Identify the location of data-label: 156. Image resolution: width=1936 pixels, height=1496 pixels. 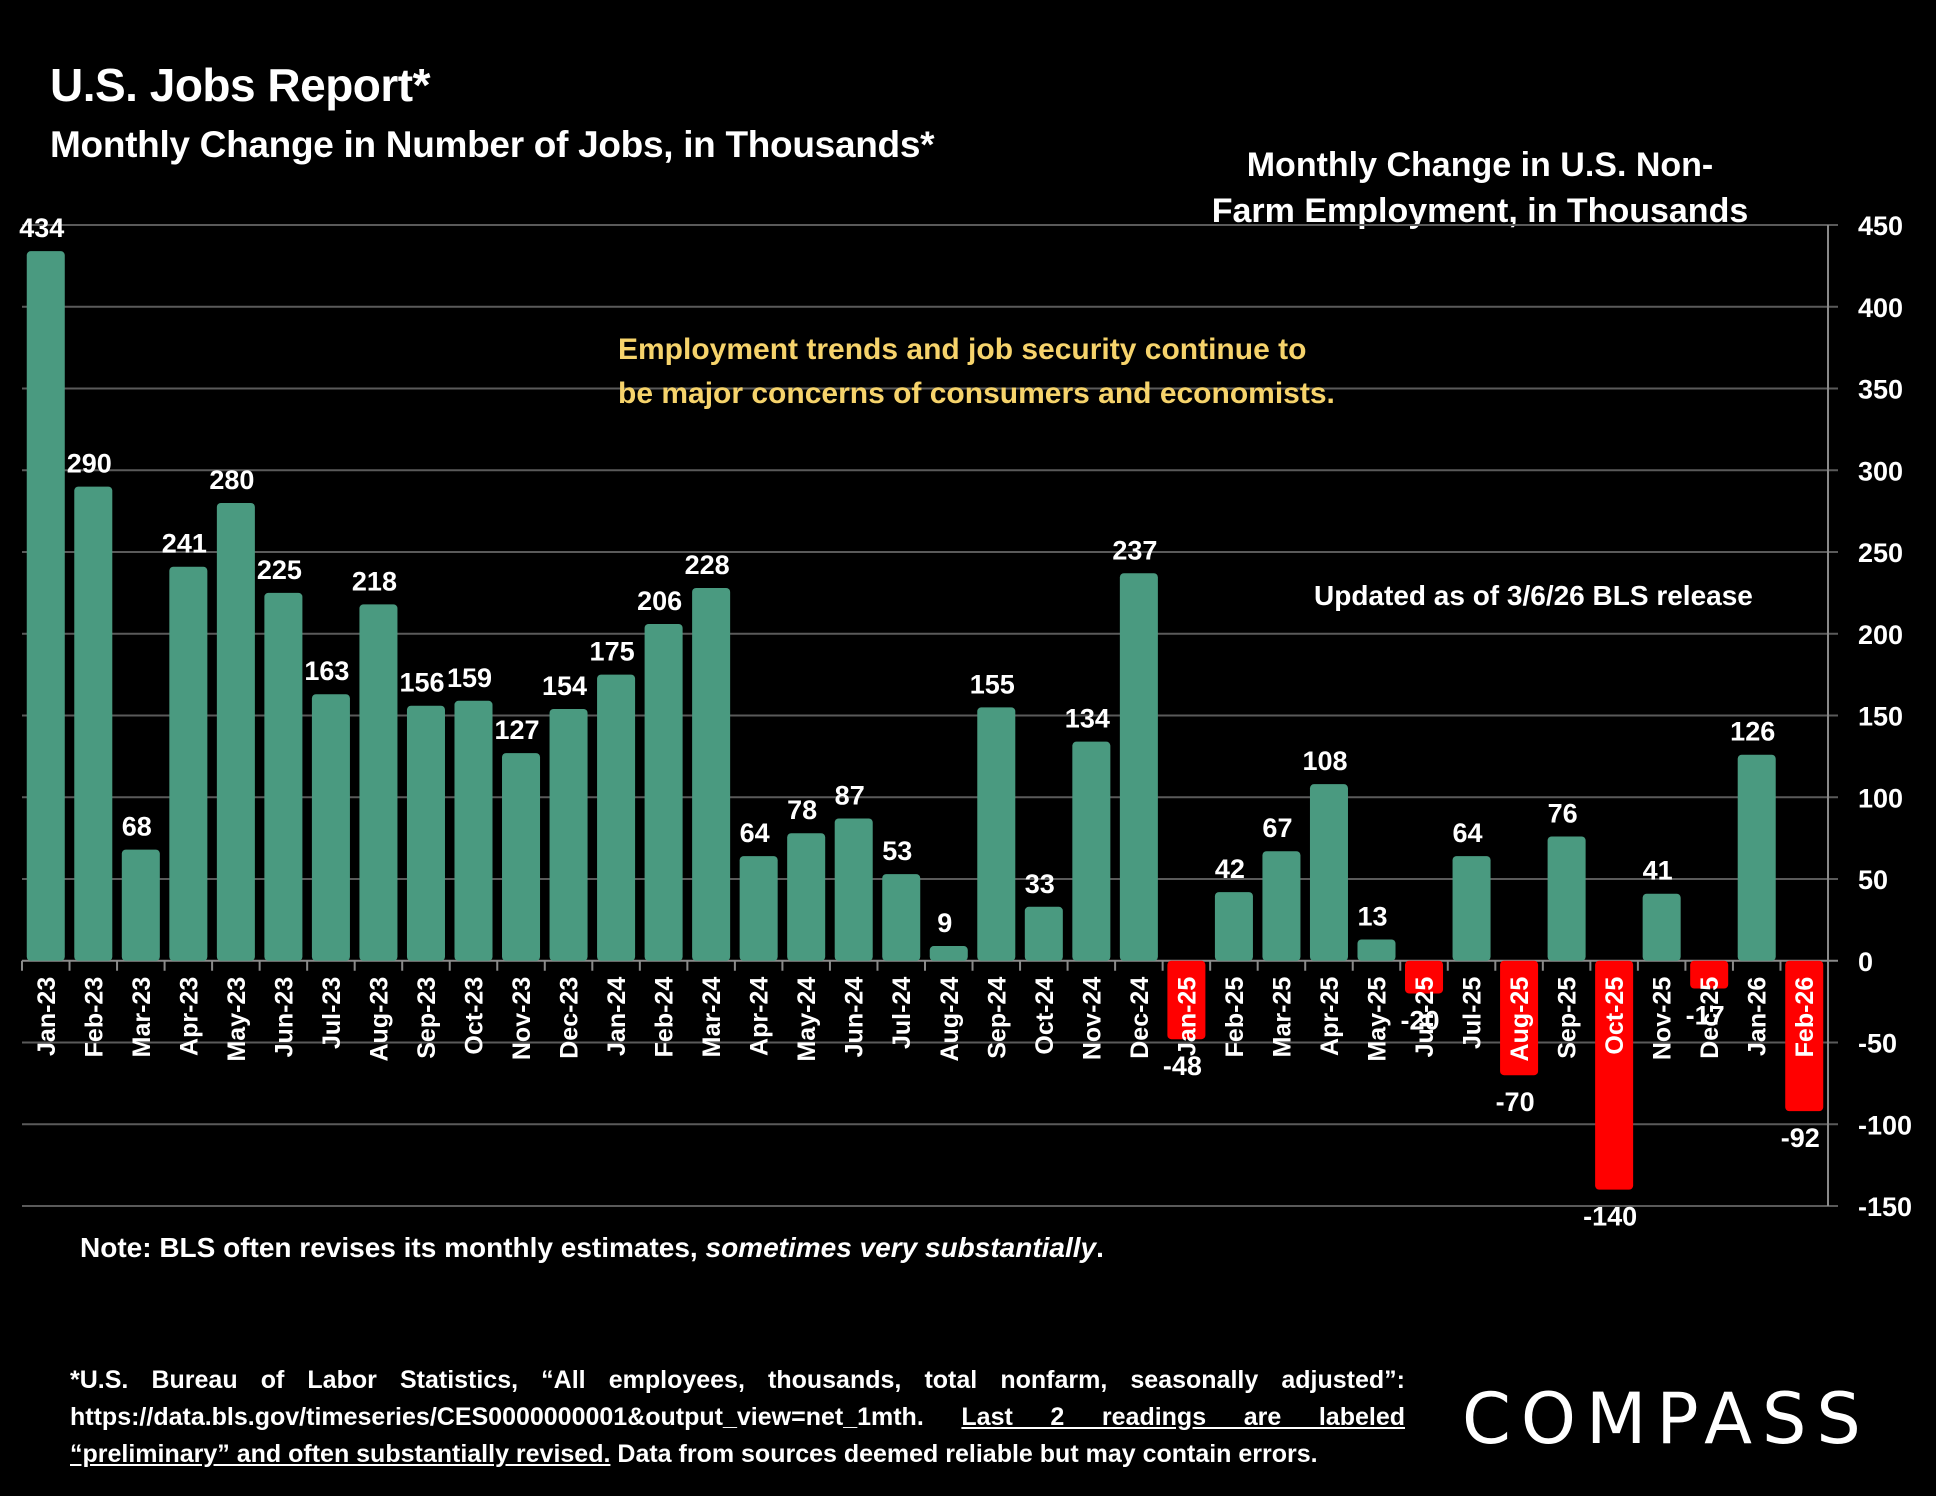
(421, 683).